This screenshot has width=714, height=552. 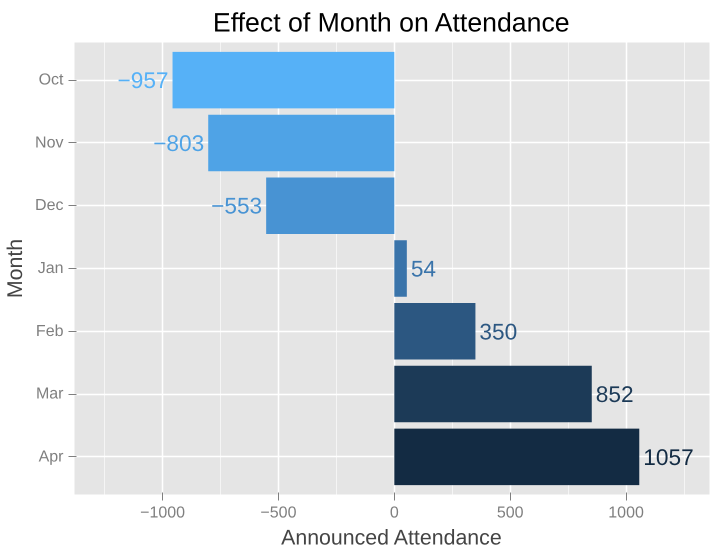 I want to click on y-tick-label: Oct, so click(x=51, y=80).